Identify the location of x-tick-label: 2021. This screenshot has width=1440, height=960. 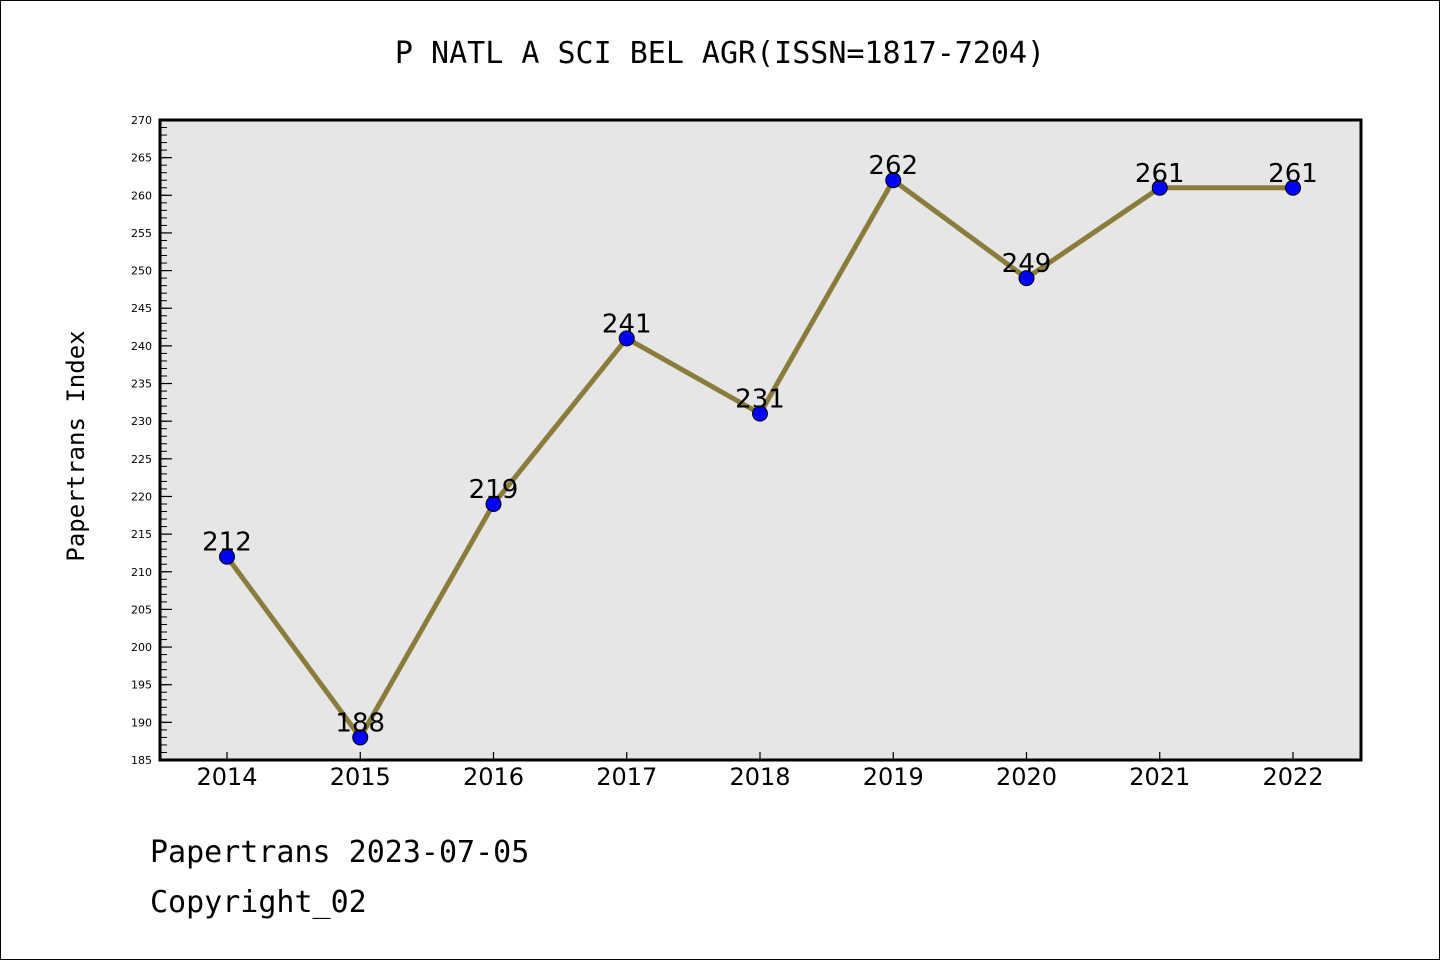
(1159, 777).